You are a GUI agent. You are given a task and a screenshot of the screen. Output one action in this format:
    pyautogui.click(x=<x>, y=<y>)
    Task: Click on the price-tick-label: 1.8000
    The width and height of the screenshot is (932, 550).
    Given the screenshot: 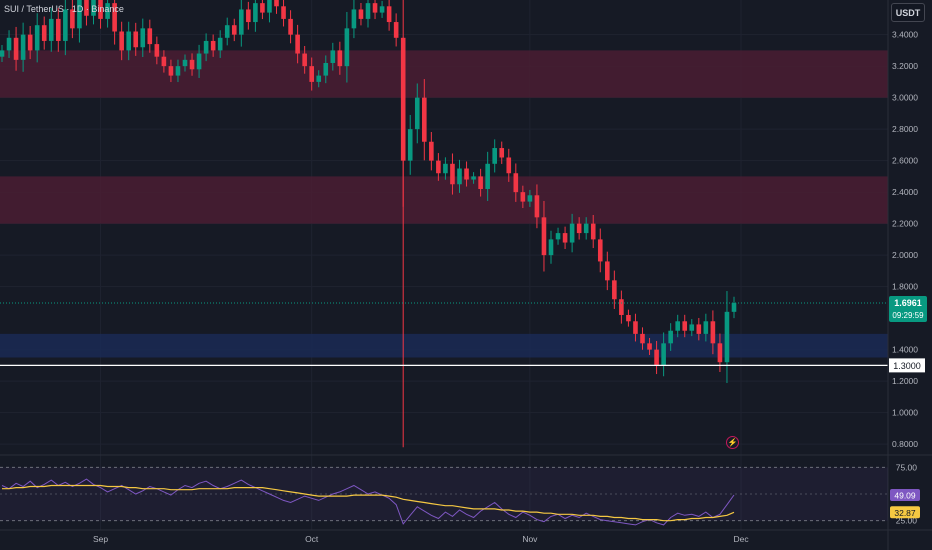 What is the action you would take?
    pyautogui.click(x=905, y=287)
    